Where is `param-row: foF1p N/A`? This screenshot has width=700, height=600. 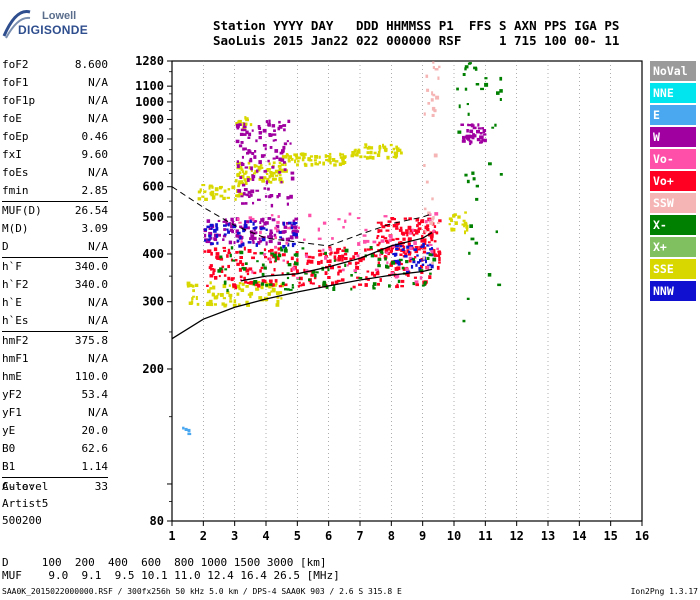 param-row: foF1p N/A is located at coordinates (55, 101).